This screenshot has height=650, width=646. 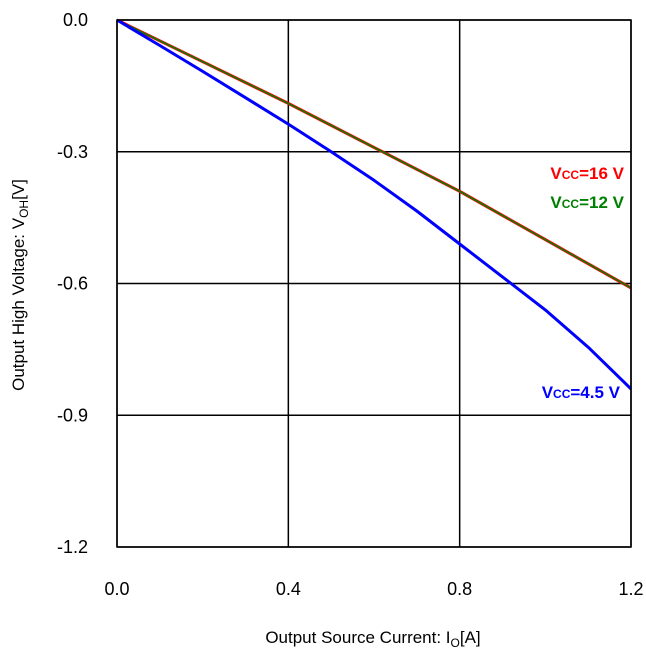 What do you see at coordinates (455, 643) in the screenshot?
I see `x-axis-label-sub: O` at bounding box center [455, 643].